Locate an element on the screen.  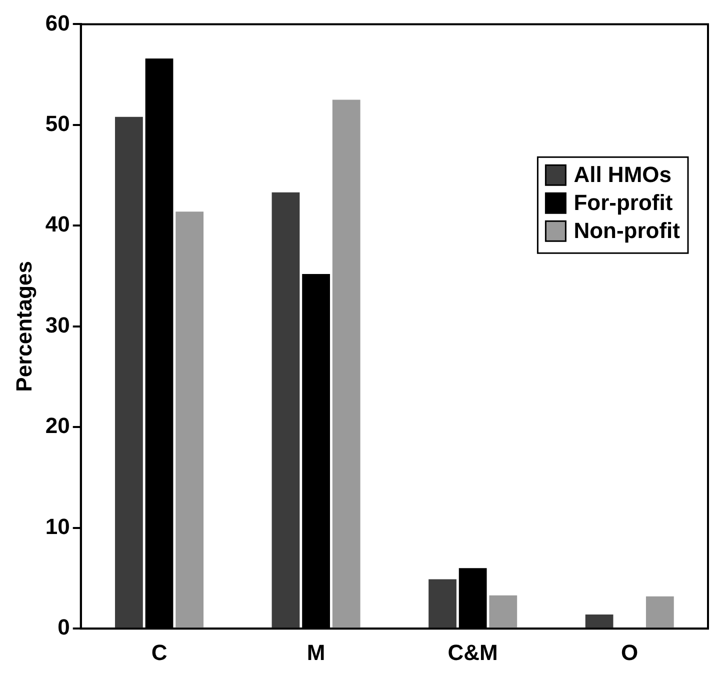
legend-label: For-profit is located at coordinates (624, 203).